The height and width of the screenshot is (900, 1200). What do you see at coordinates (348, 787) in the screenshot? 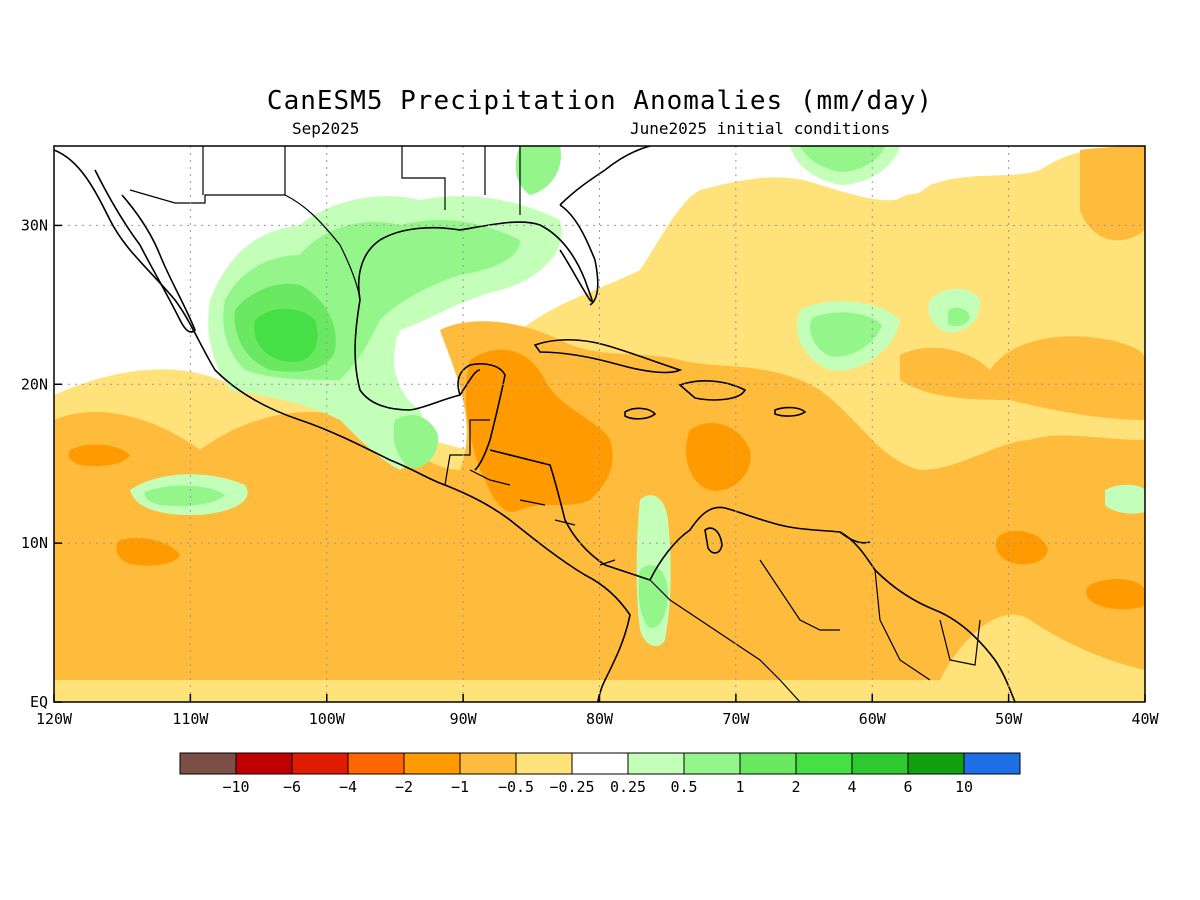
I see `colorbar-label: −4` at bounding box center [348, 787].